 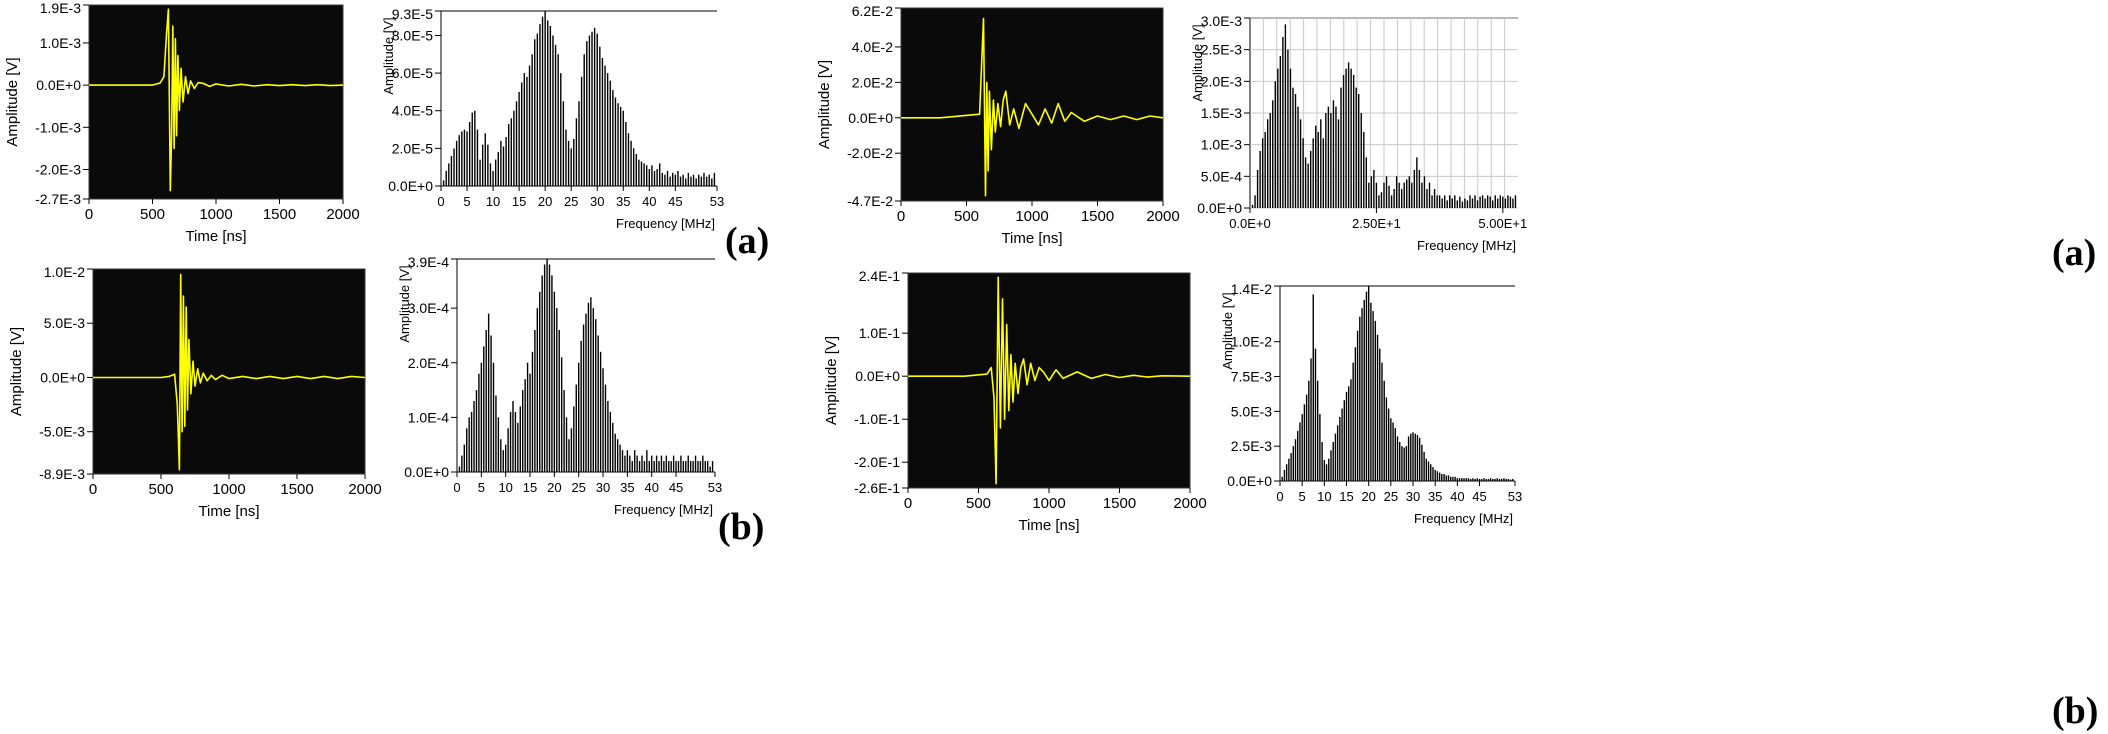 I want to click on y-tick-label: 5.0E-4, so click(x=1221, y=176).